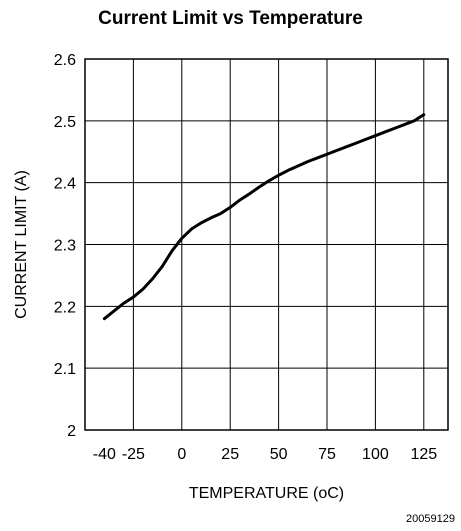 The image size is (461, 531). What do you see at coordinates (265, 454) in the screenshot?
I see `x-tick-labels: -40 -25 0 25 50 75 100 125` at bounding box center [265, 454].